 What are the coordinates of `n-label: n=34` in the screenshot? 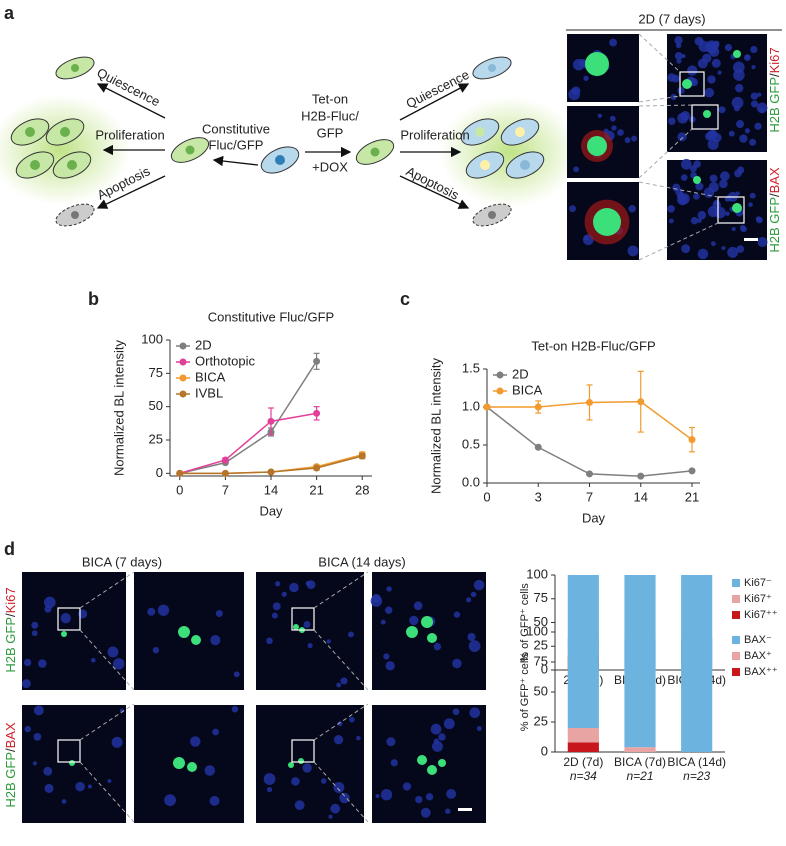 It's located at (583, 776).